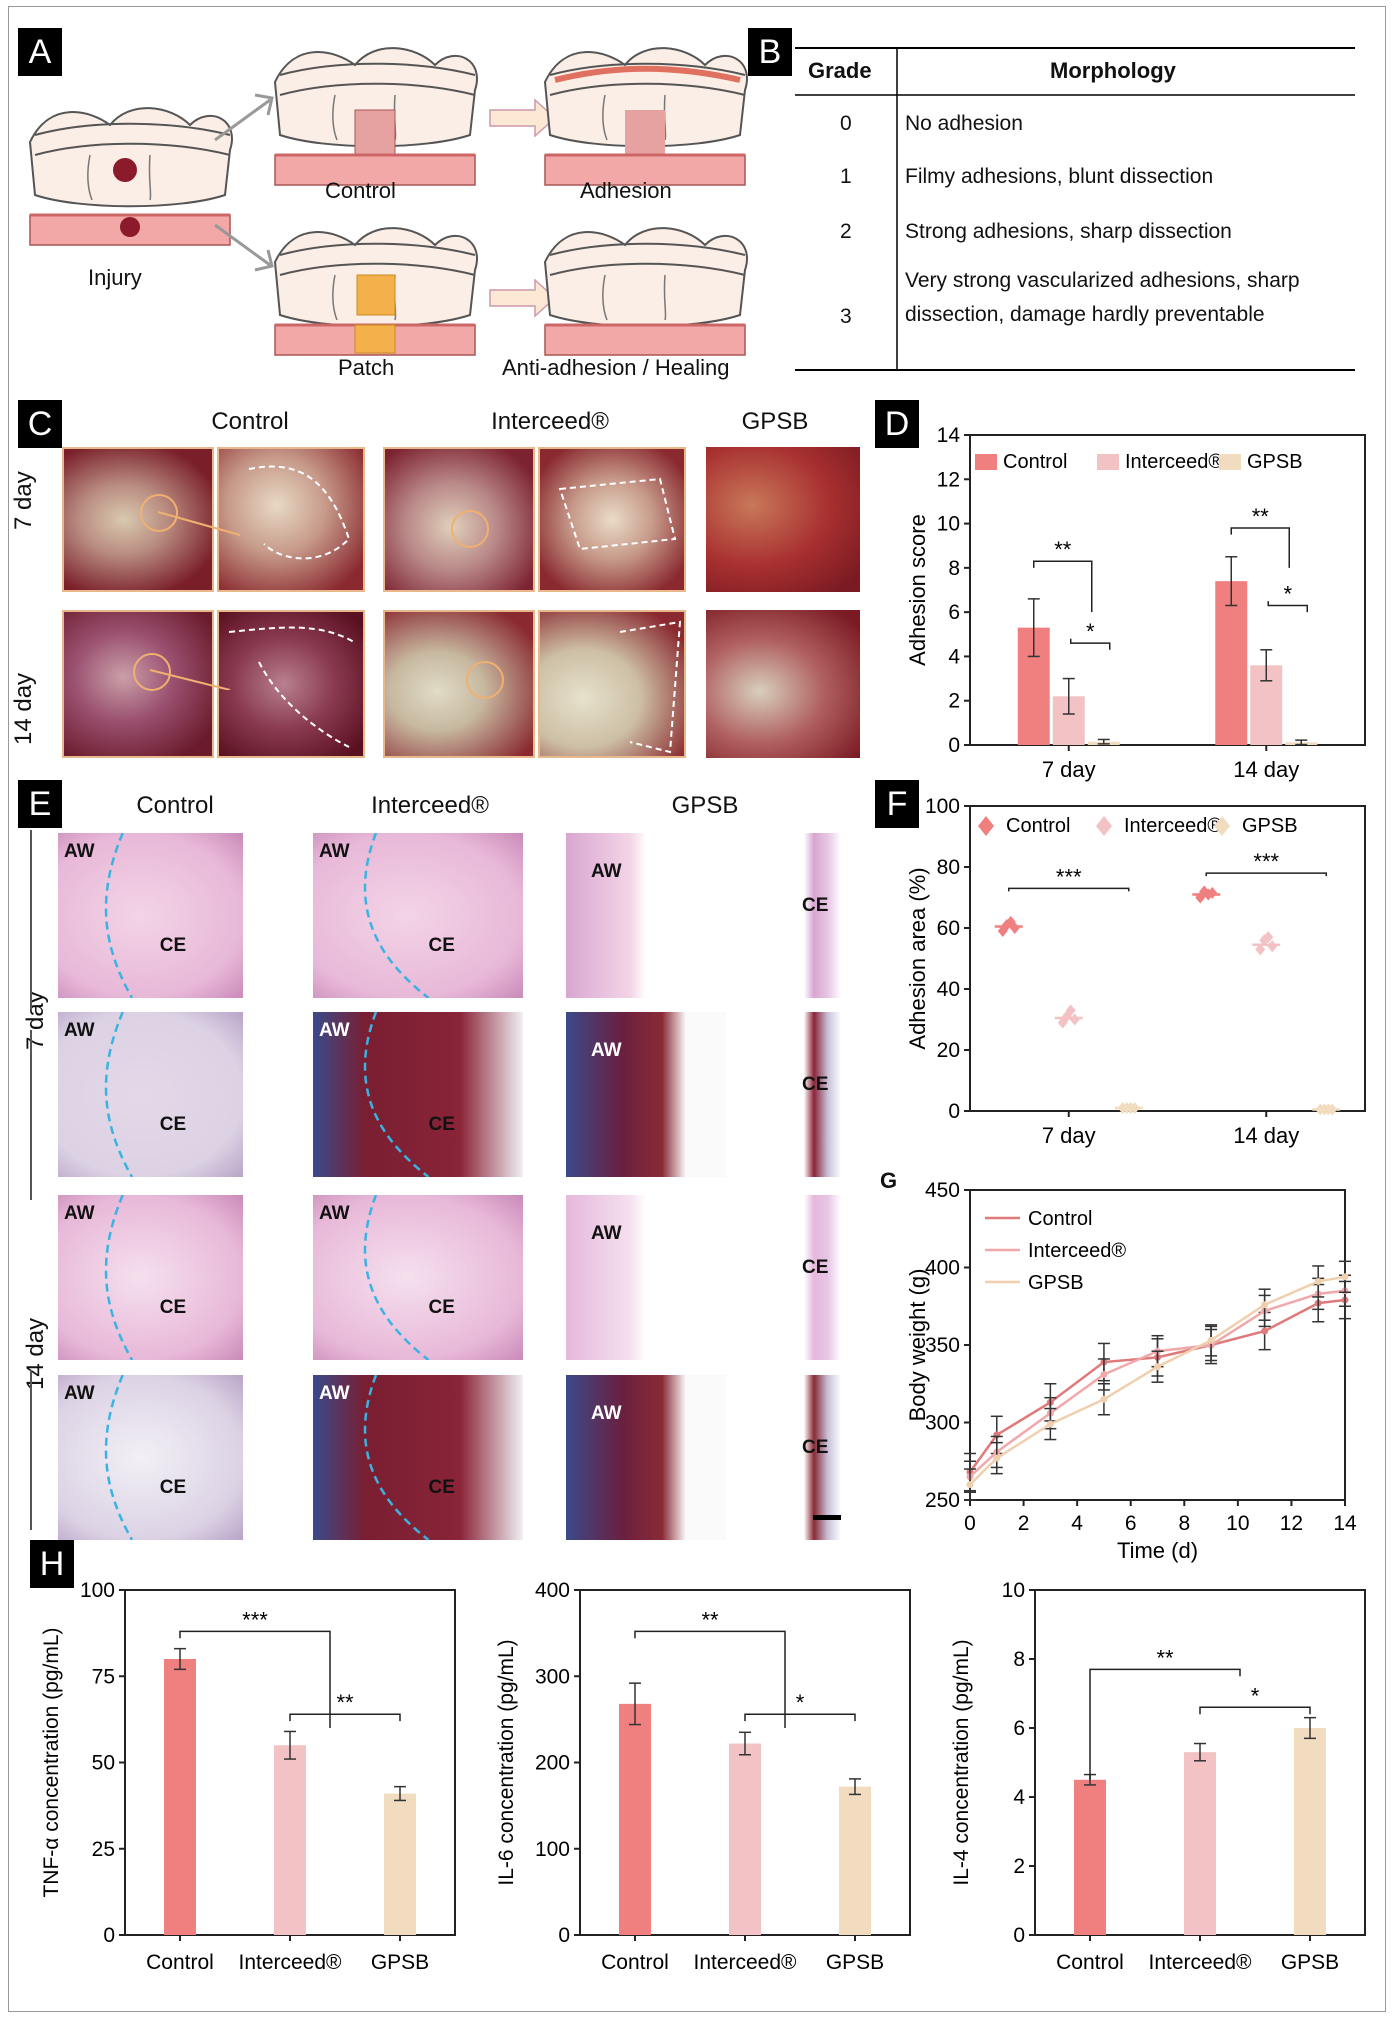  Describe the element at coordinates (840, 70) in the screenshot. I see `table-header-grade: Grade` at that location.